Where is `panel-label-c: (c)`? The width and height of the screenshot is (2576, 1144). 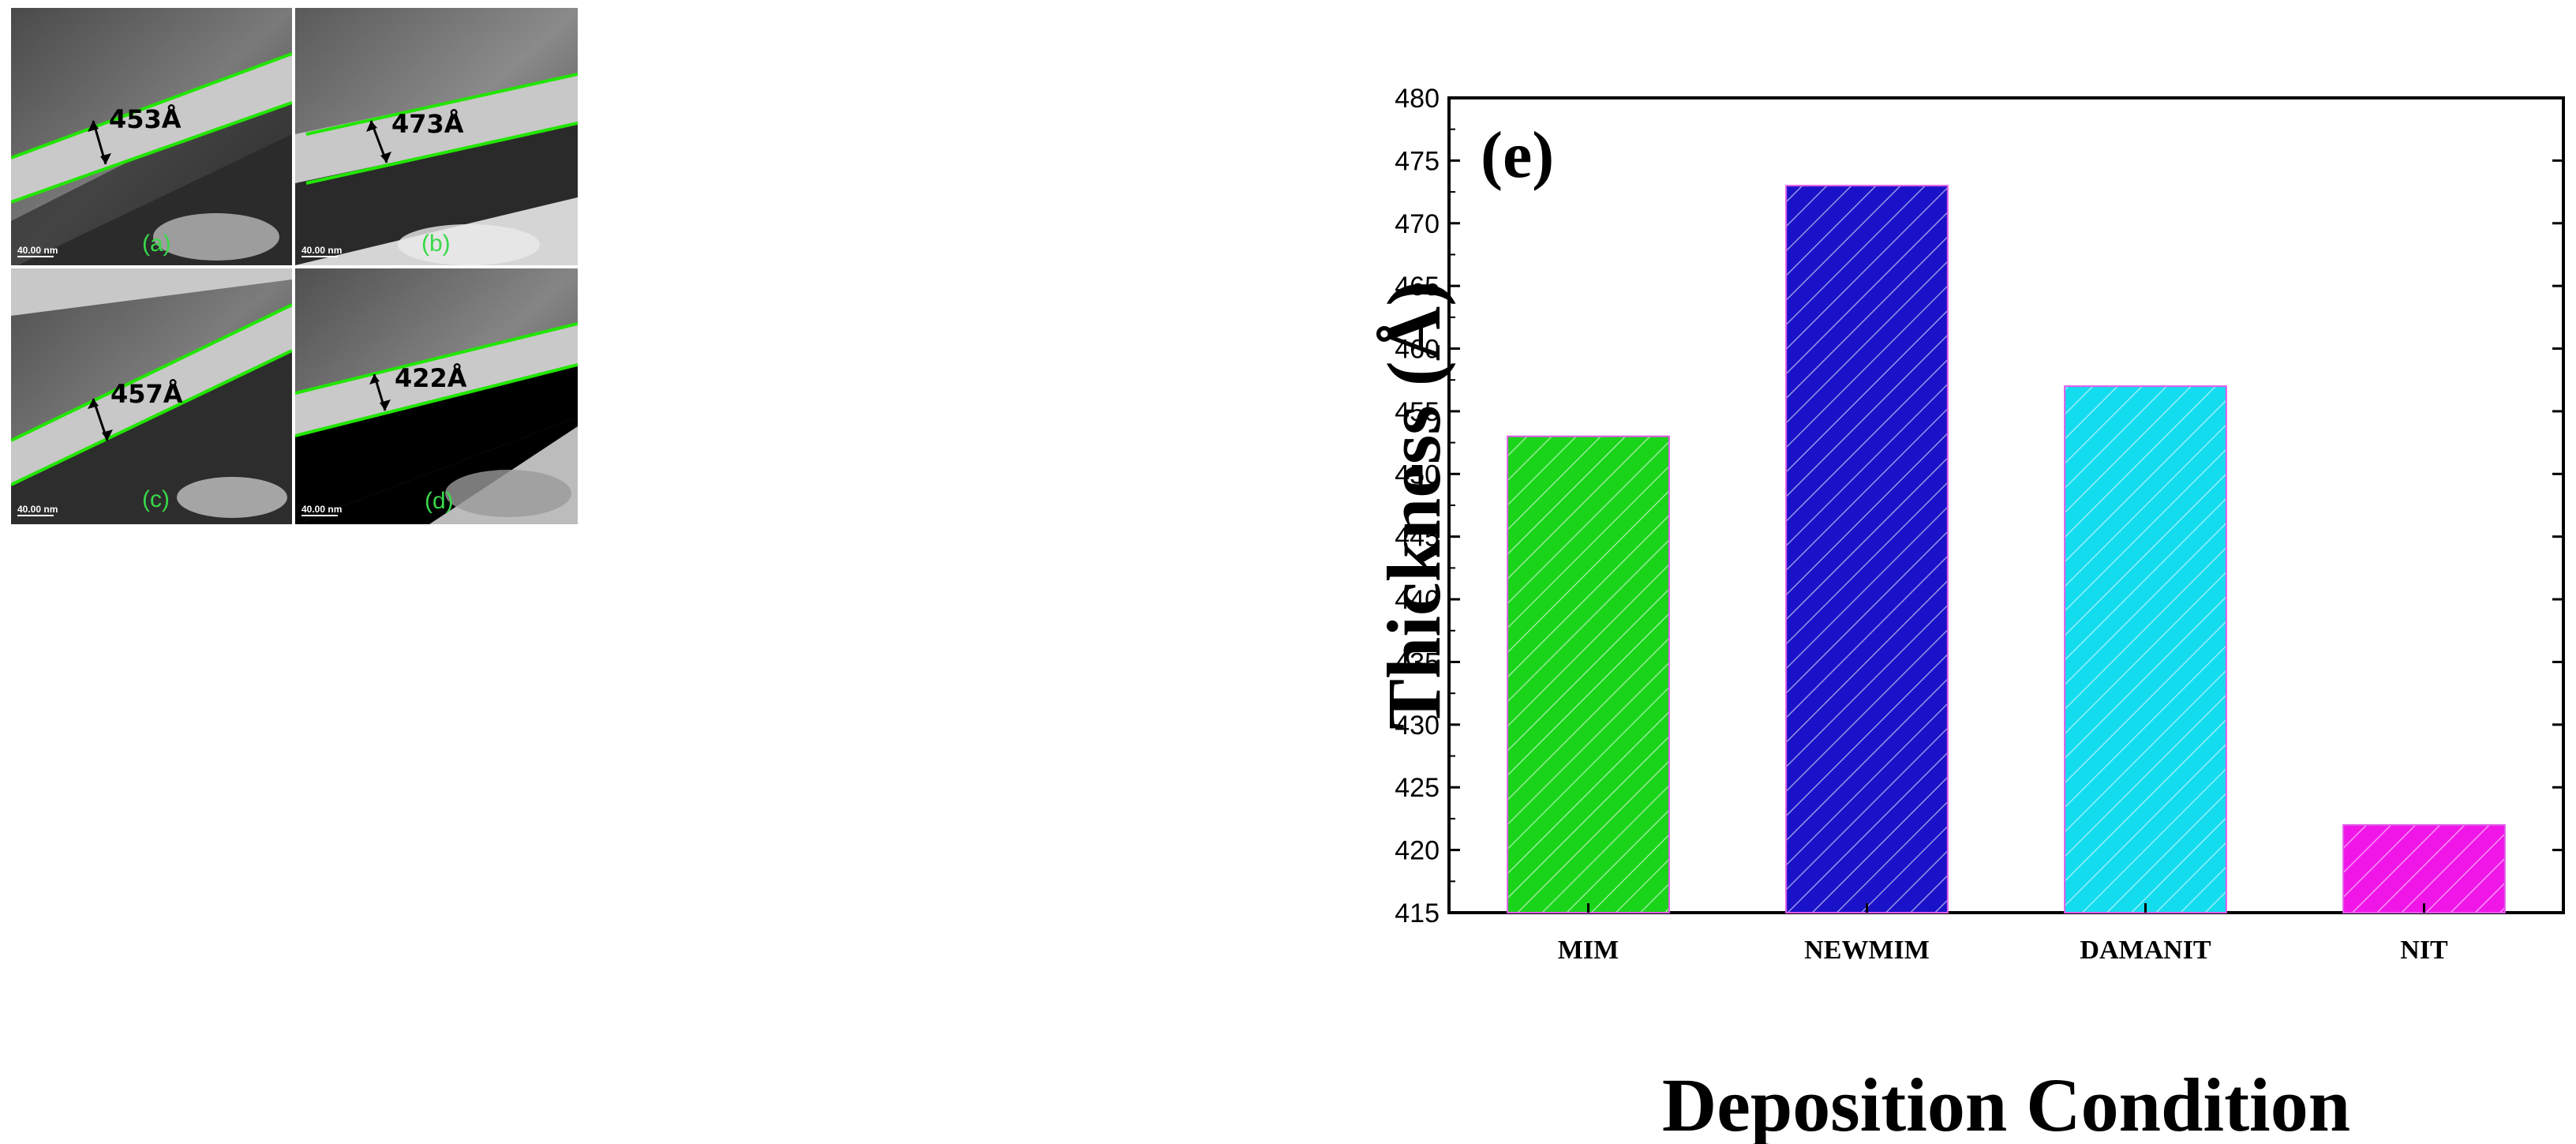 panel-label-c: (c) is located at coordinates (156, 499).